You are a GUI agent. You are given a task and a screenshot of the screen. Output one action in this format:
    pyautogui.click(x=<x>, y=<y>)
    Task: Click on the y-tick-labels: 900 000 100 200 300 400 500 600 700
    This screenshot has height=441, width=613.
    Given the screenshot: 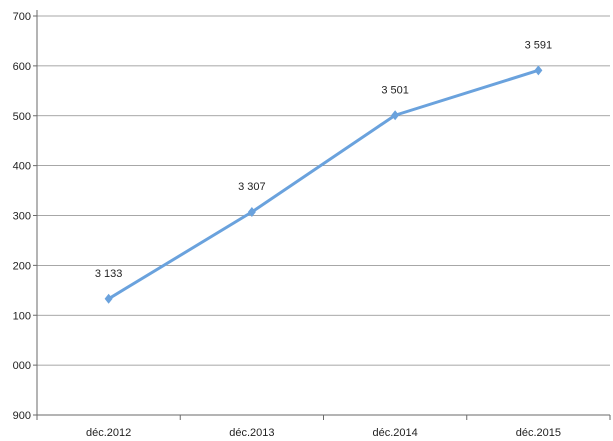 What is the action you would take?
    pyautogui.click(x=22, y=216)
    